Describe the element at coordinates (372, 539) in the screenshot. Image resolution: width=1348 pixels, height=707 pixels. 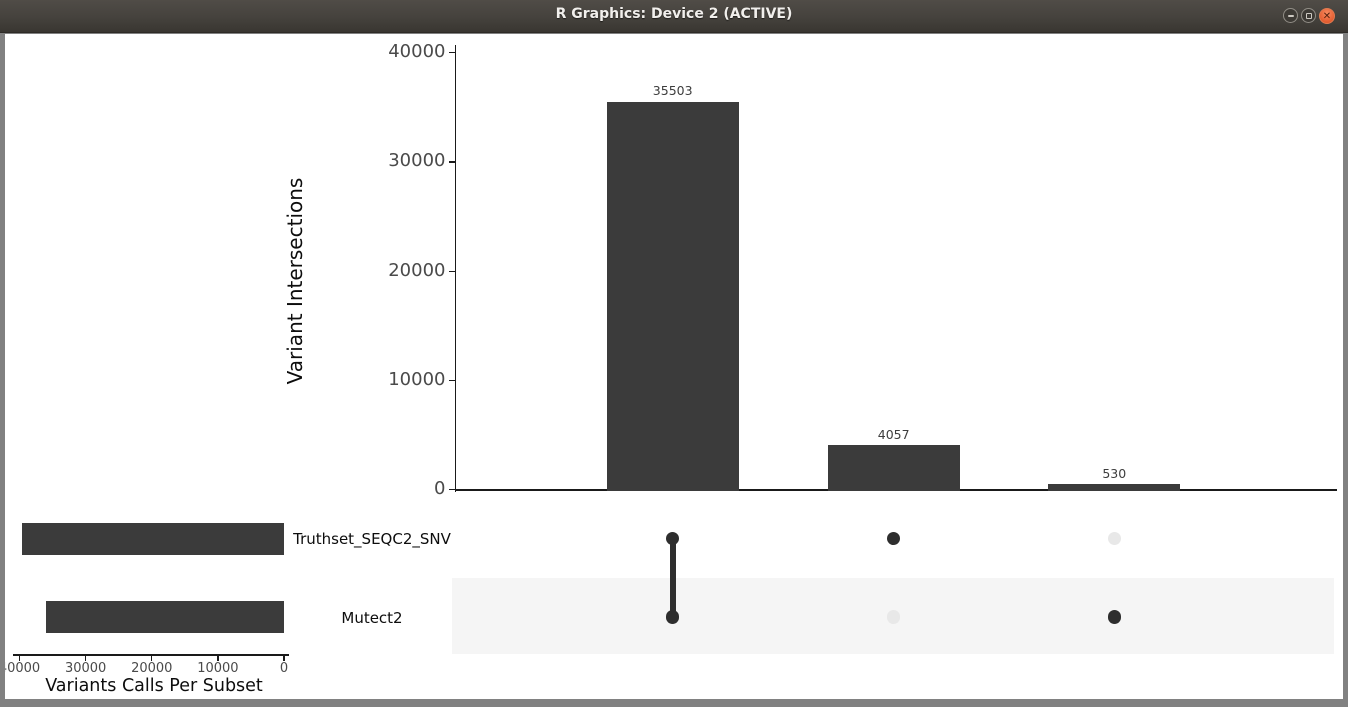
I see `set-label-truthset: Truthset_SEQC2_SNV` at that location.